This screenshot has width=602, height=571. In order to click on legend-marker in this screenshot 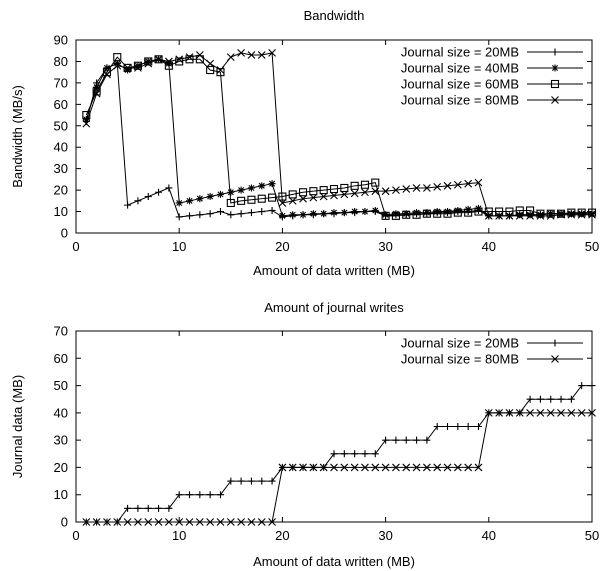, I will do `click(555, 100)`.